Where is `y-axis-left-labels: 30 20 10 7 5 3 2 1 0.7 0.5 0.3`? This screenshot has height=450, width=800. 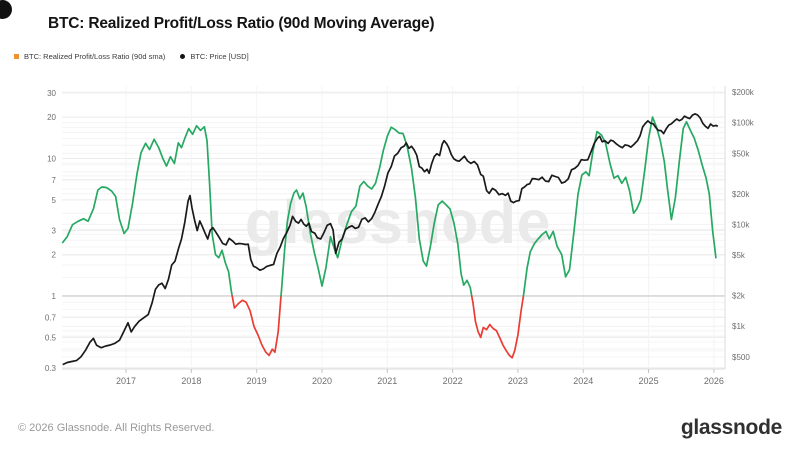 y-axis-left-labels: 30 20 10 7 5 3 2 1 0.7 0.5 0.3 is located at coordinates (51, 231).